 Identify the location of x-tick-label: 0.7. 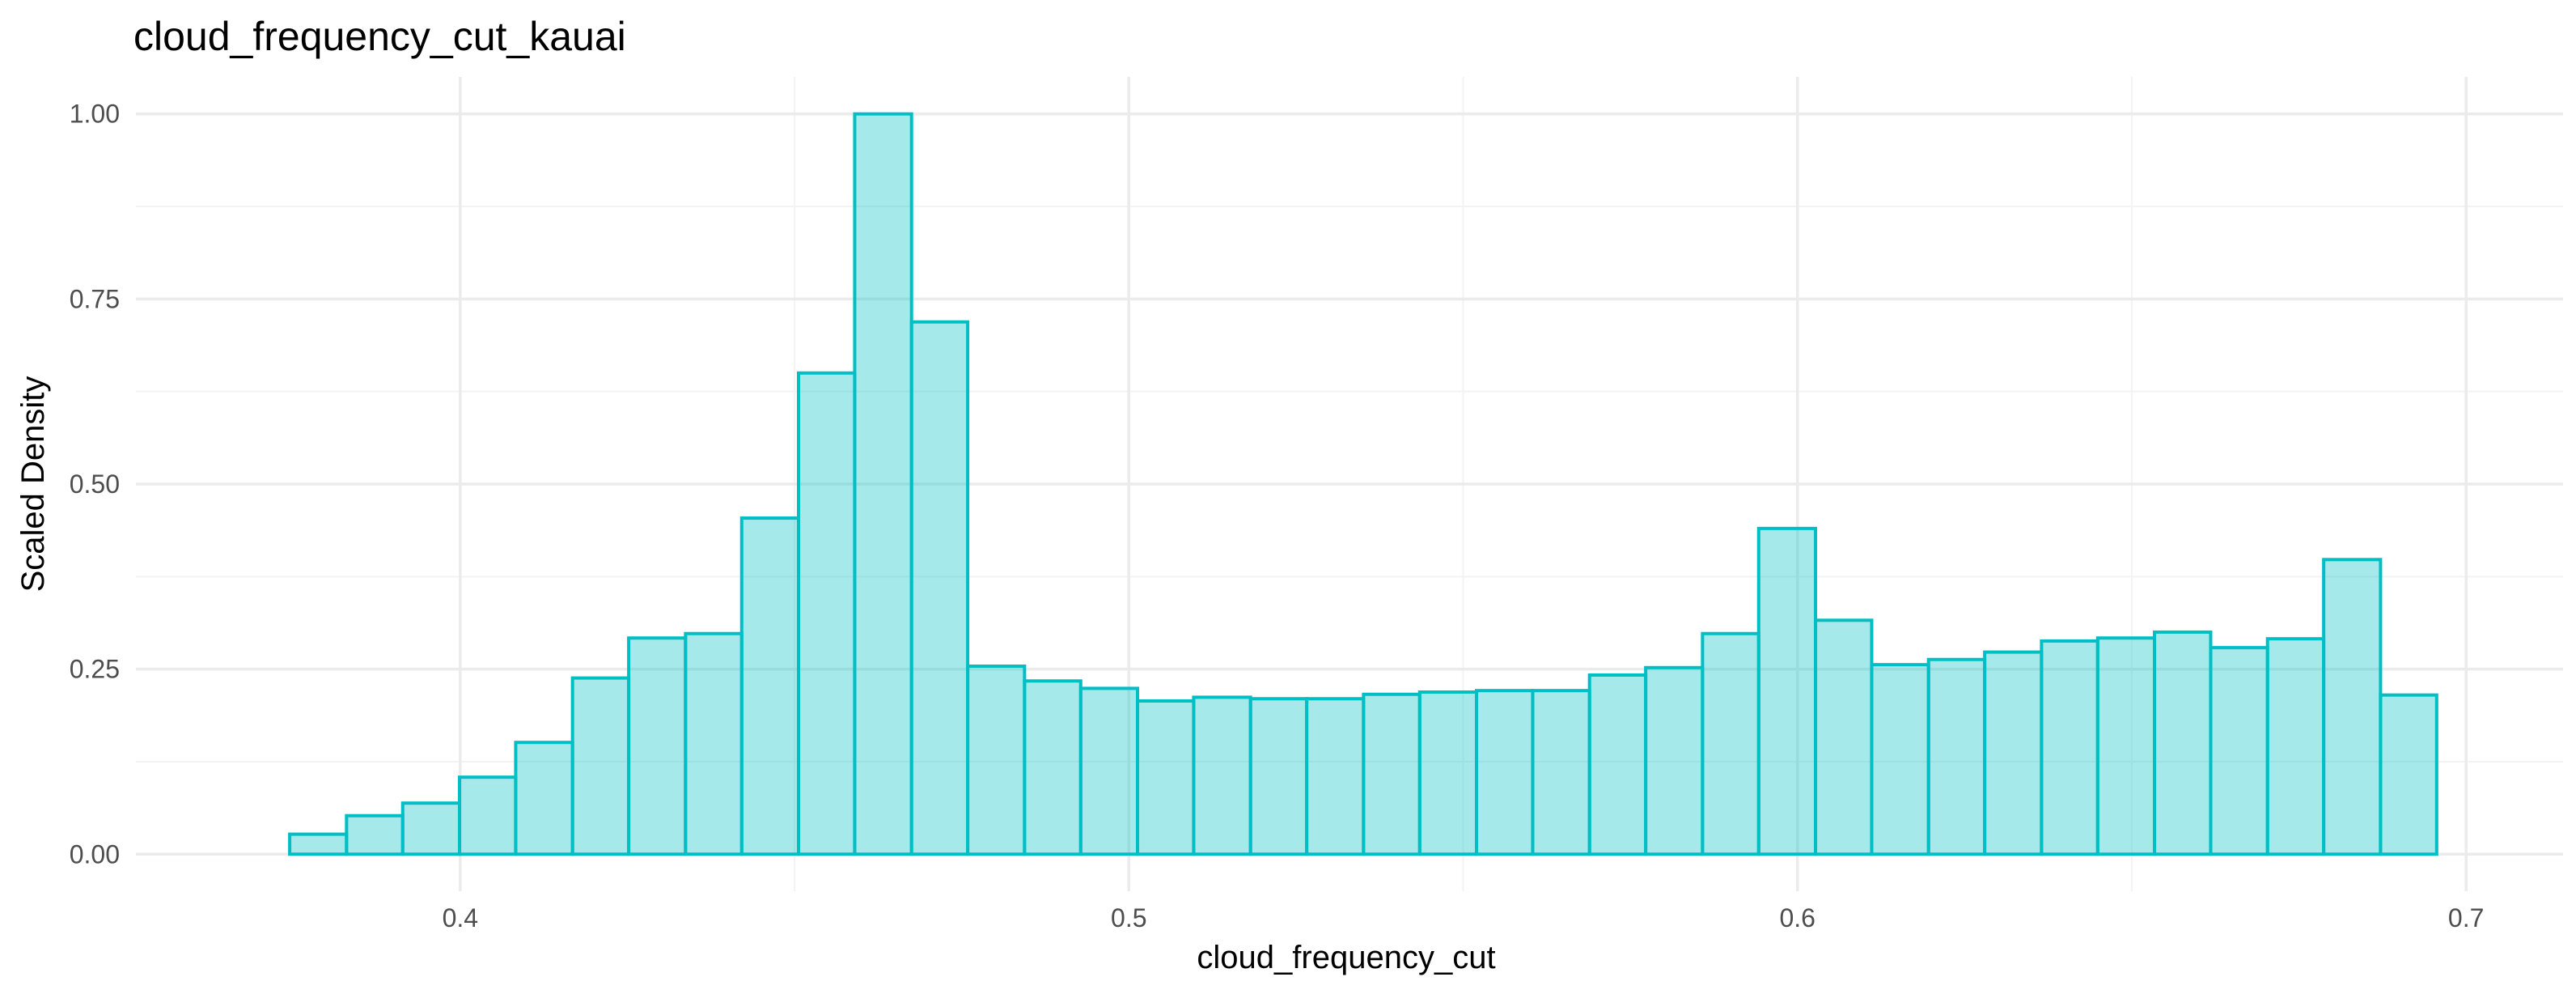
(2466, 917).